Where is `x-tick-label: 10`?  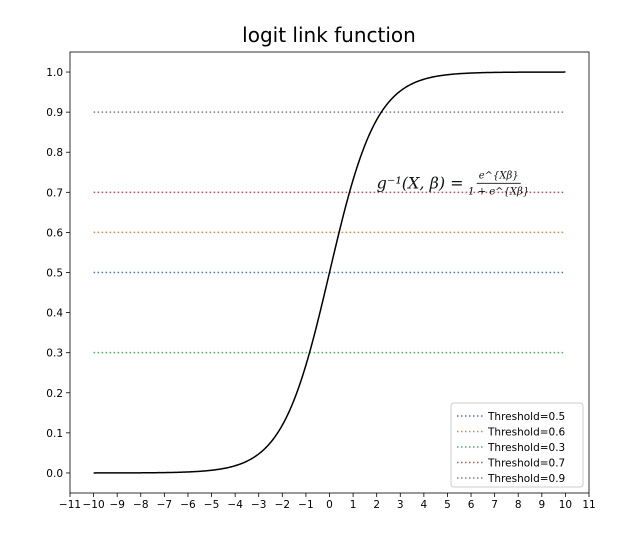 x-tick-label: 10 is located at coordinates (565, 505).